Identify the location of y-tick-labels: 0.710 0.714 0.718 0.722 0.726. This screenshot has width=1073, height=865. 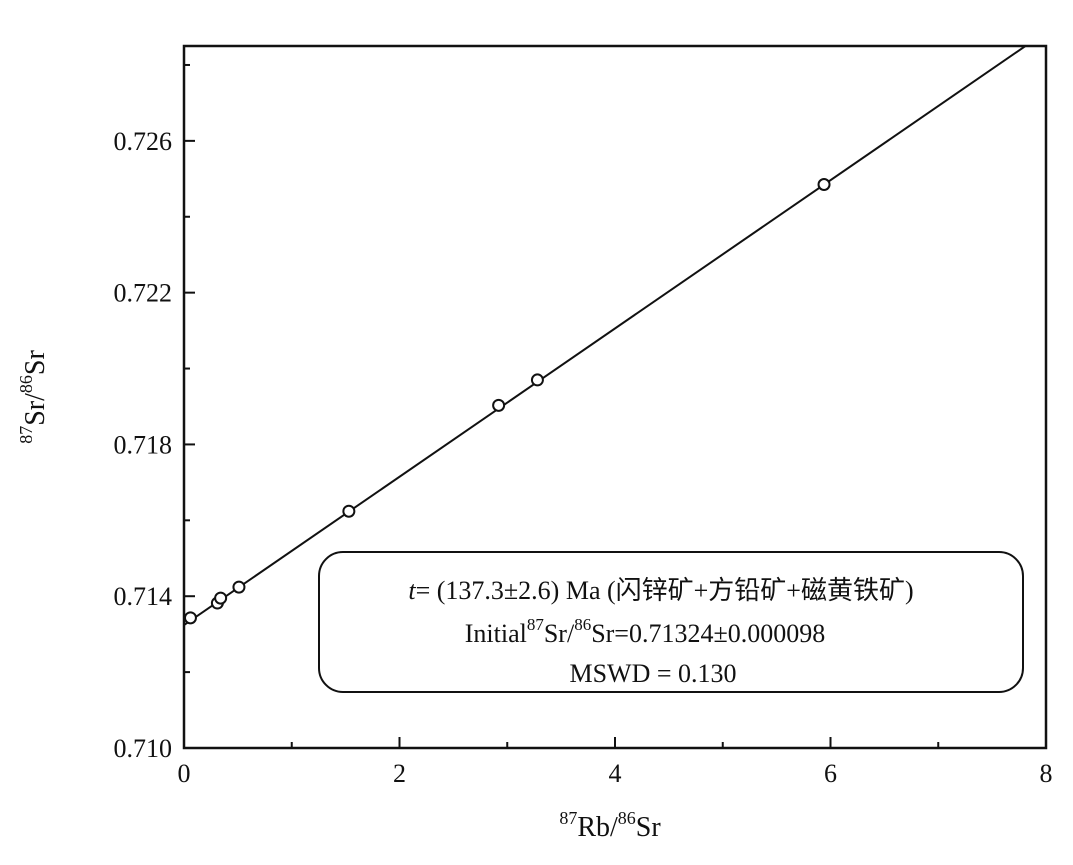
(143, 445).